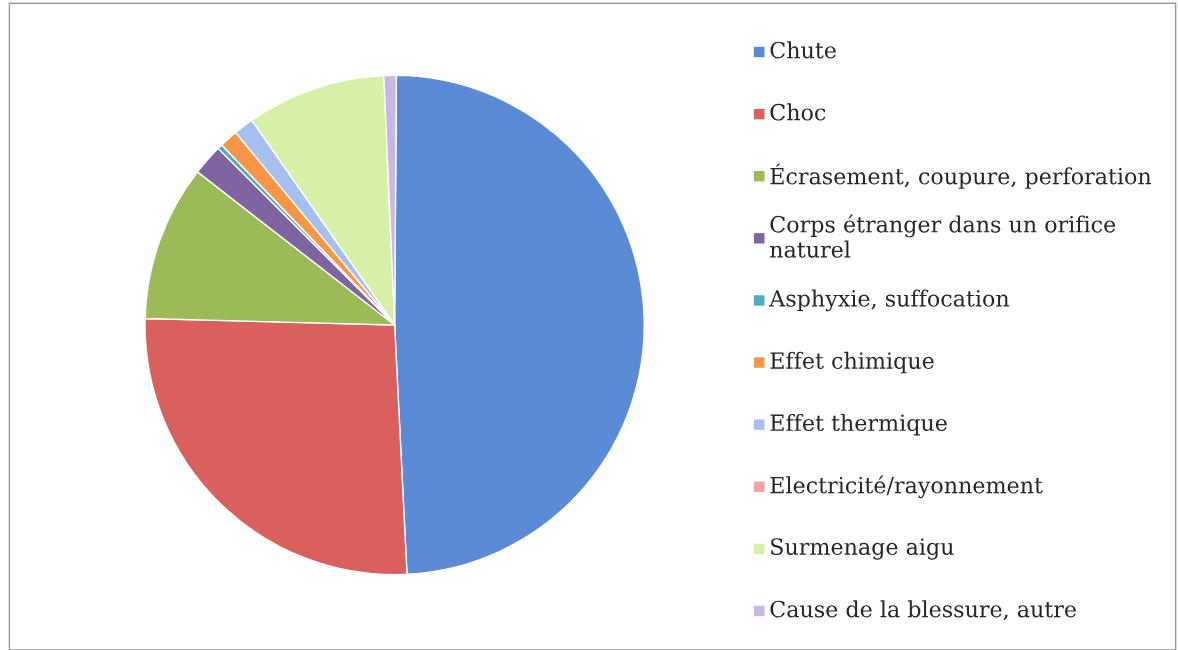 The width and height of the screenshot is (1178, 650). What do you see at coordinates (803, 50) in the screenshot?
I see `legend-label: Chute` at bounding box center [803, 50].